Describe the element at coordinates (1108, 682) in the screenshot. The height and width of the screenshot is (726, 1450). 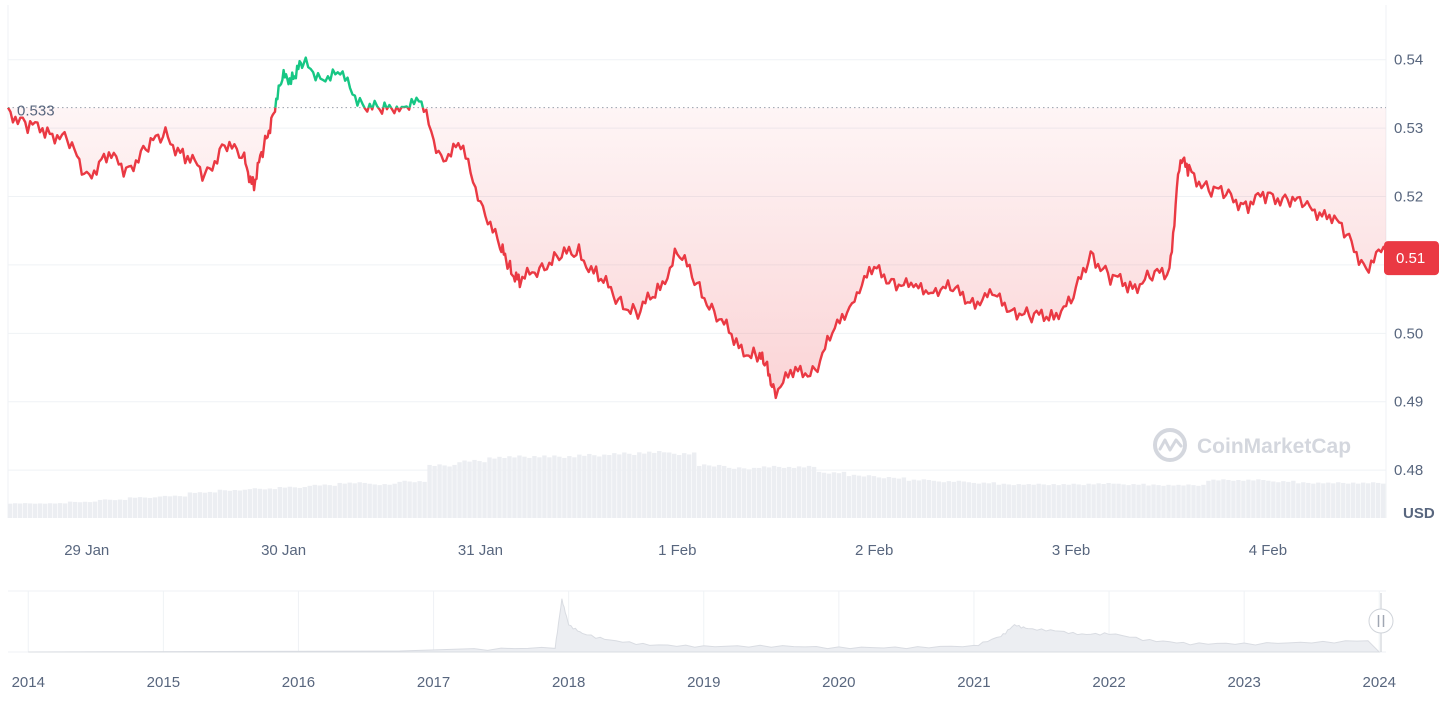
I see `overview-year-label: 2022` at that location.